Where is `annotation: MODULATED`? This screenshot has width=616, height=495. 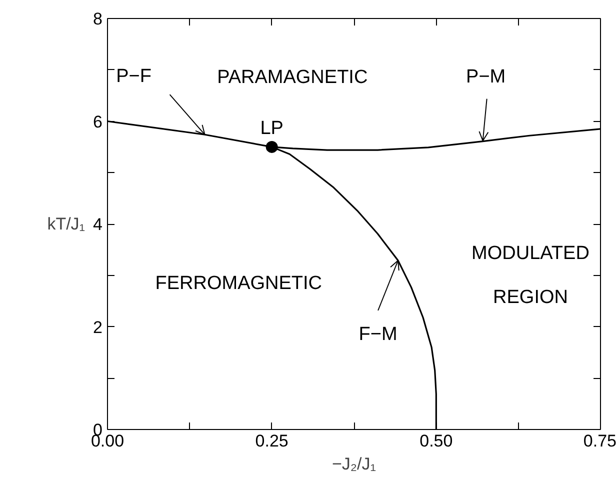 annotation: MODULATED is located at coordinates (531, 253).